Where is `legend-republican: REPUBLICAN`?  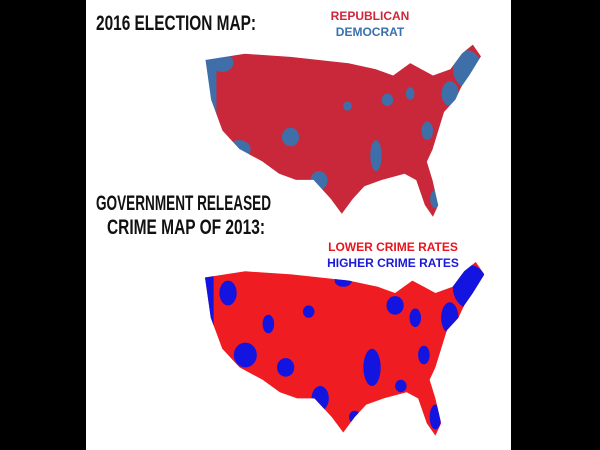
legend-republican: REPUBLICAN is located at coordinates (370, 16).